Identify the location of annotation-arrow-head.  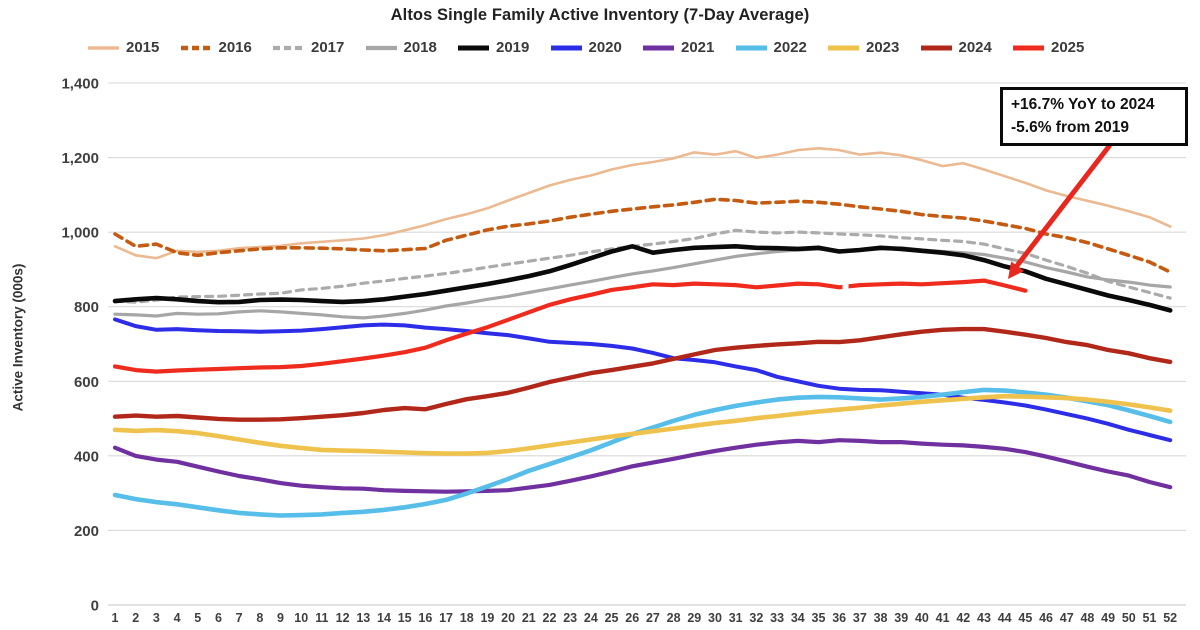
(1016, 270).